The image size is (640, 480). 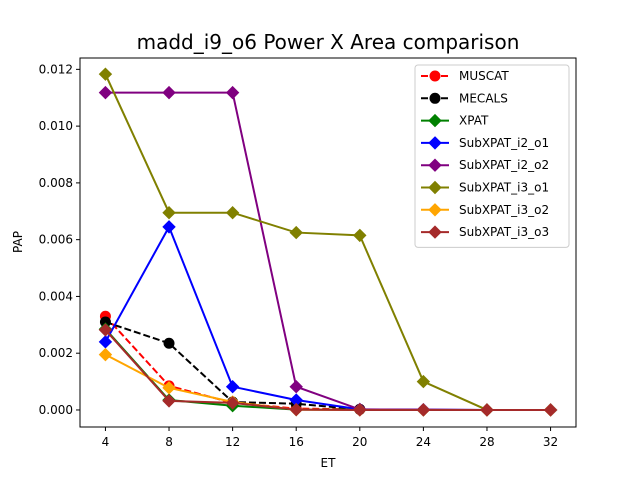 I want to click on legend-item: SubXPAT_i3_o3, so click(x=485, y=232).